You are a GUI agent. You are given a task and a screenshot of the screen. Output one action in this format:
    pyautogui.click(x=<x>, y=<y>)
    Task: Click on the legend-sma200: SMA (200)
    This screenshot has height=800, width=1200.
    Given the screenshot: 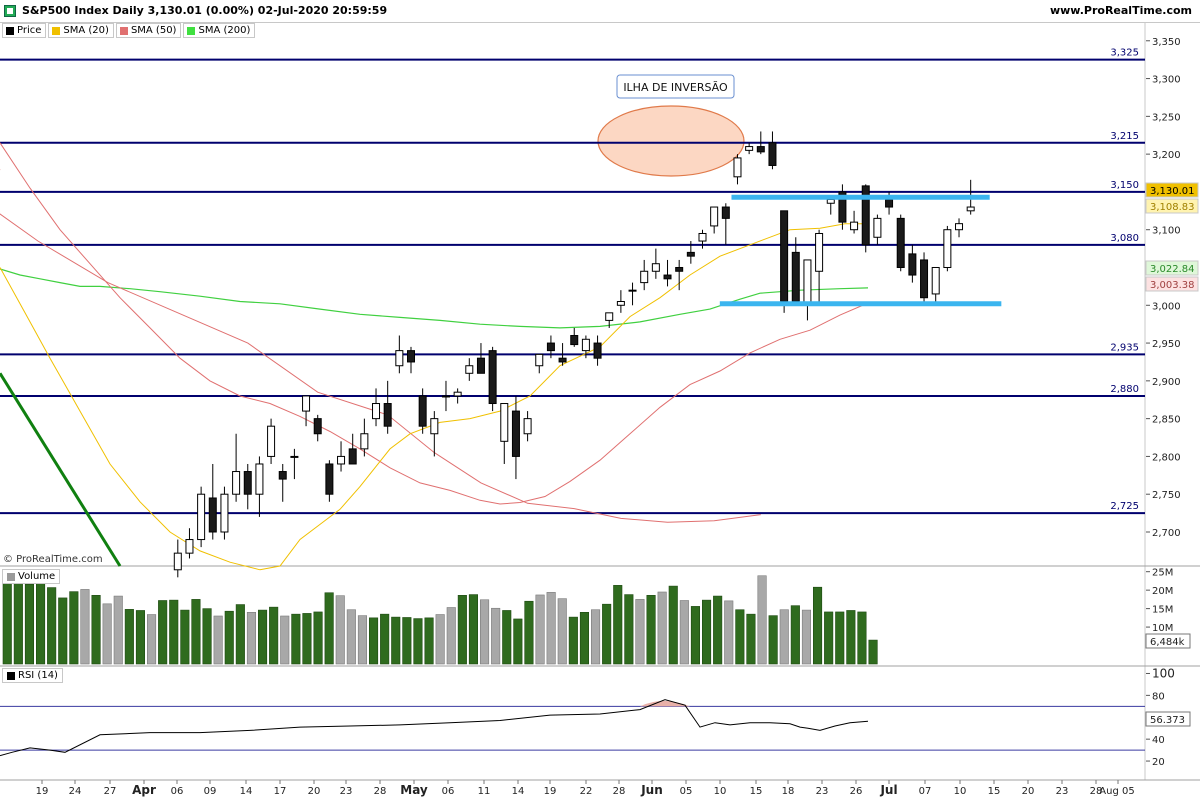 What is the action you would take?
    pyautogui.click(x=219, y=30)
    